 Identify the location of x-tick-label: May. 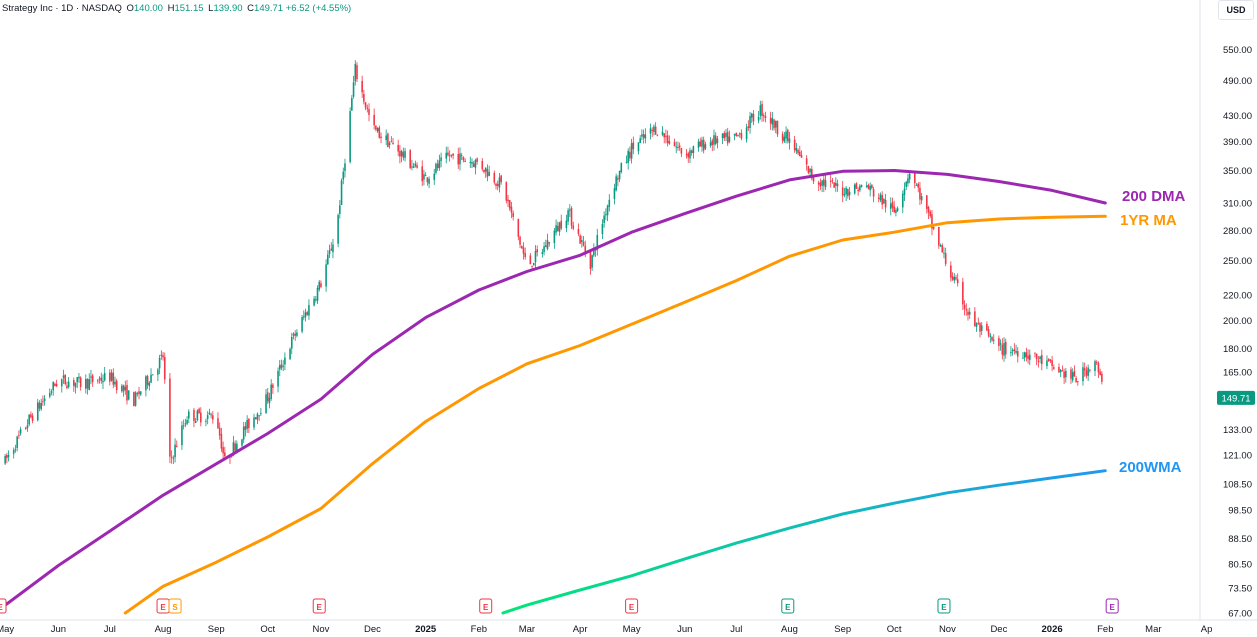
(7, 629).